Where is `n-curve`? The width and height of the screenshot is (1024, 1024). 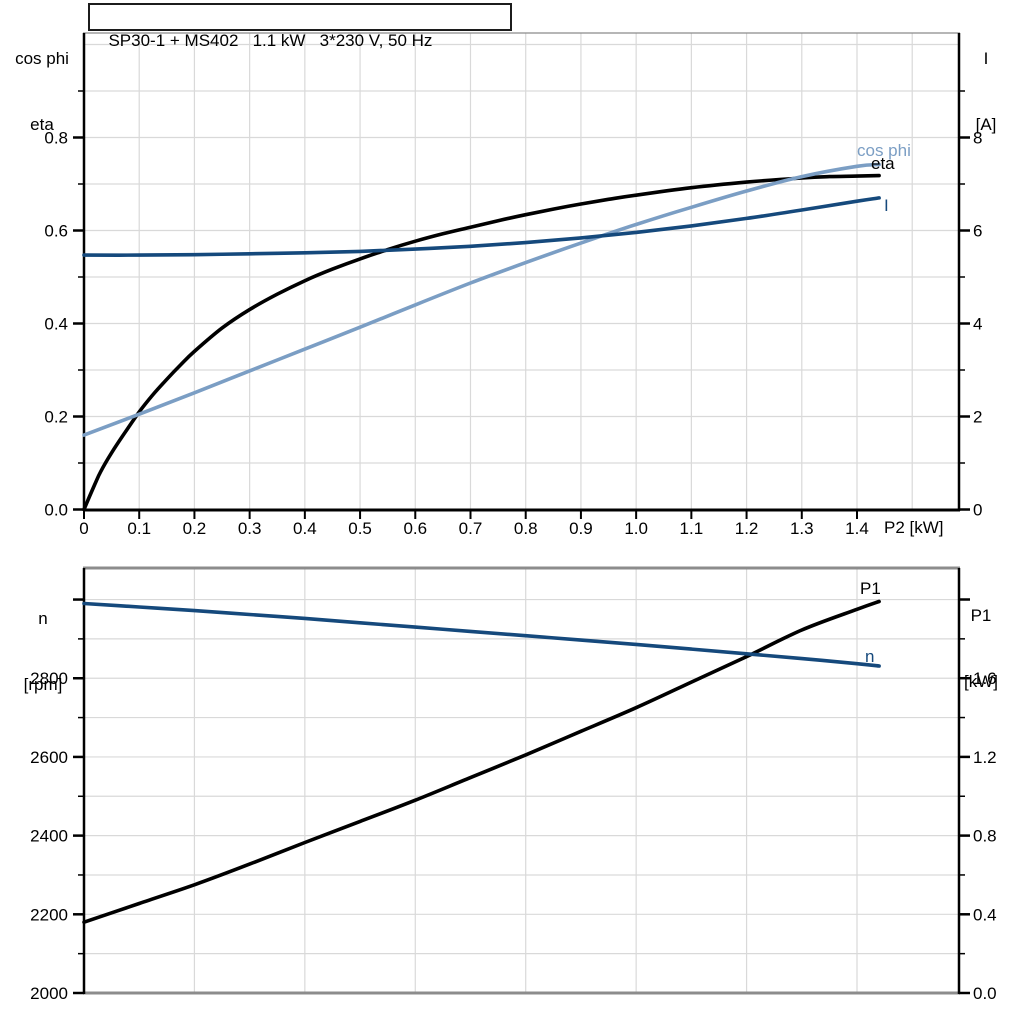
n-curve is located at coordinates (481, 634).